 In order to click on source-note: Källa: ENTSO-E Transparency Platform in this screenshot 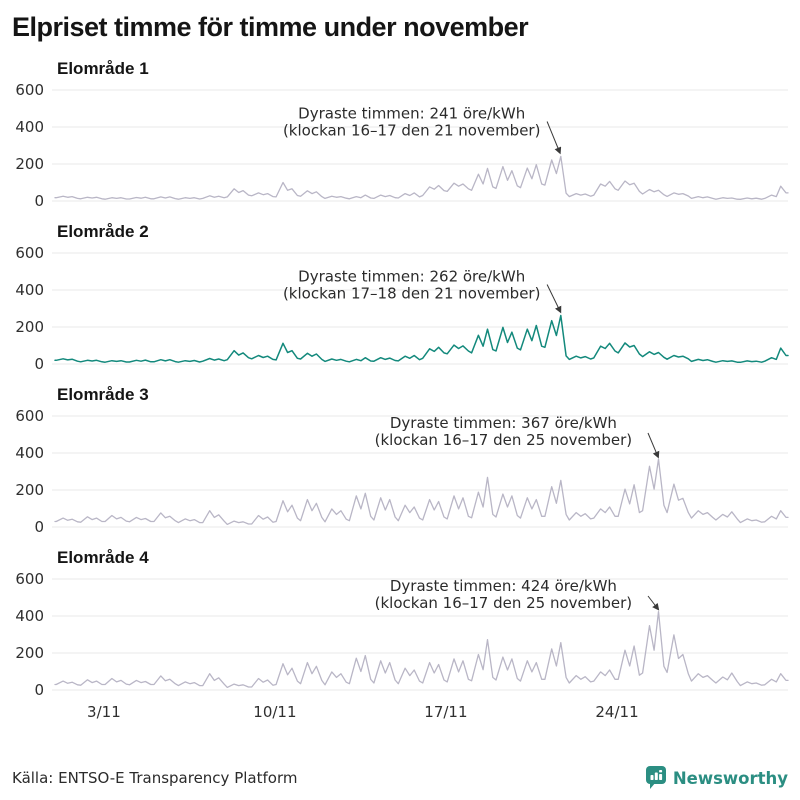, I will do `click(155, 778)`.